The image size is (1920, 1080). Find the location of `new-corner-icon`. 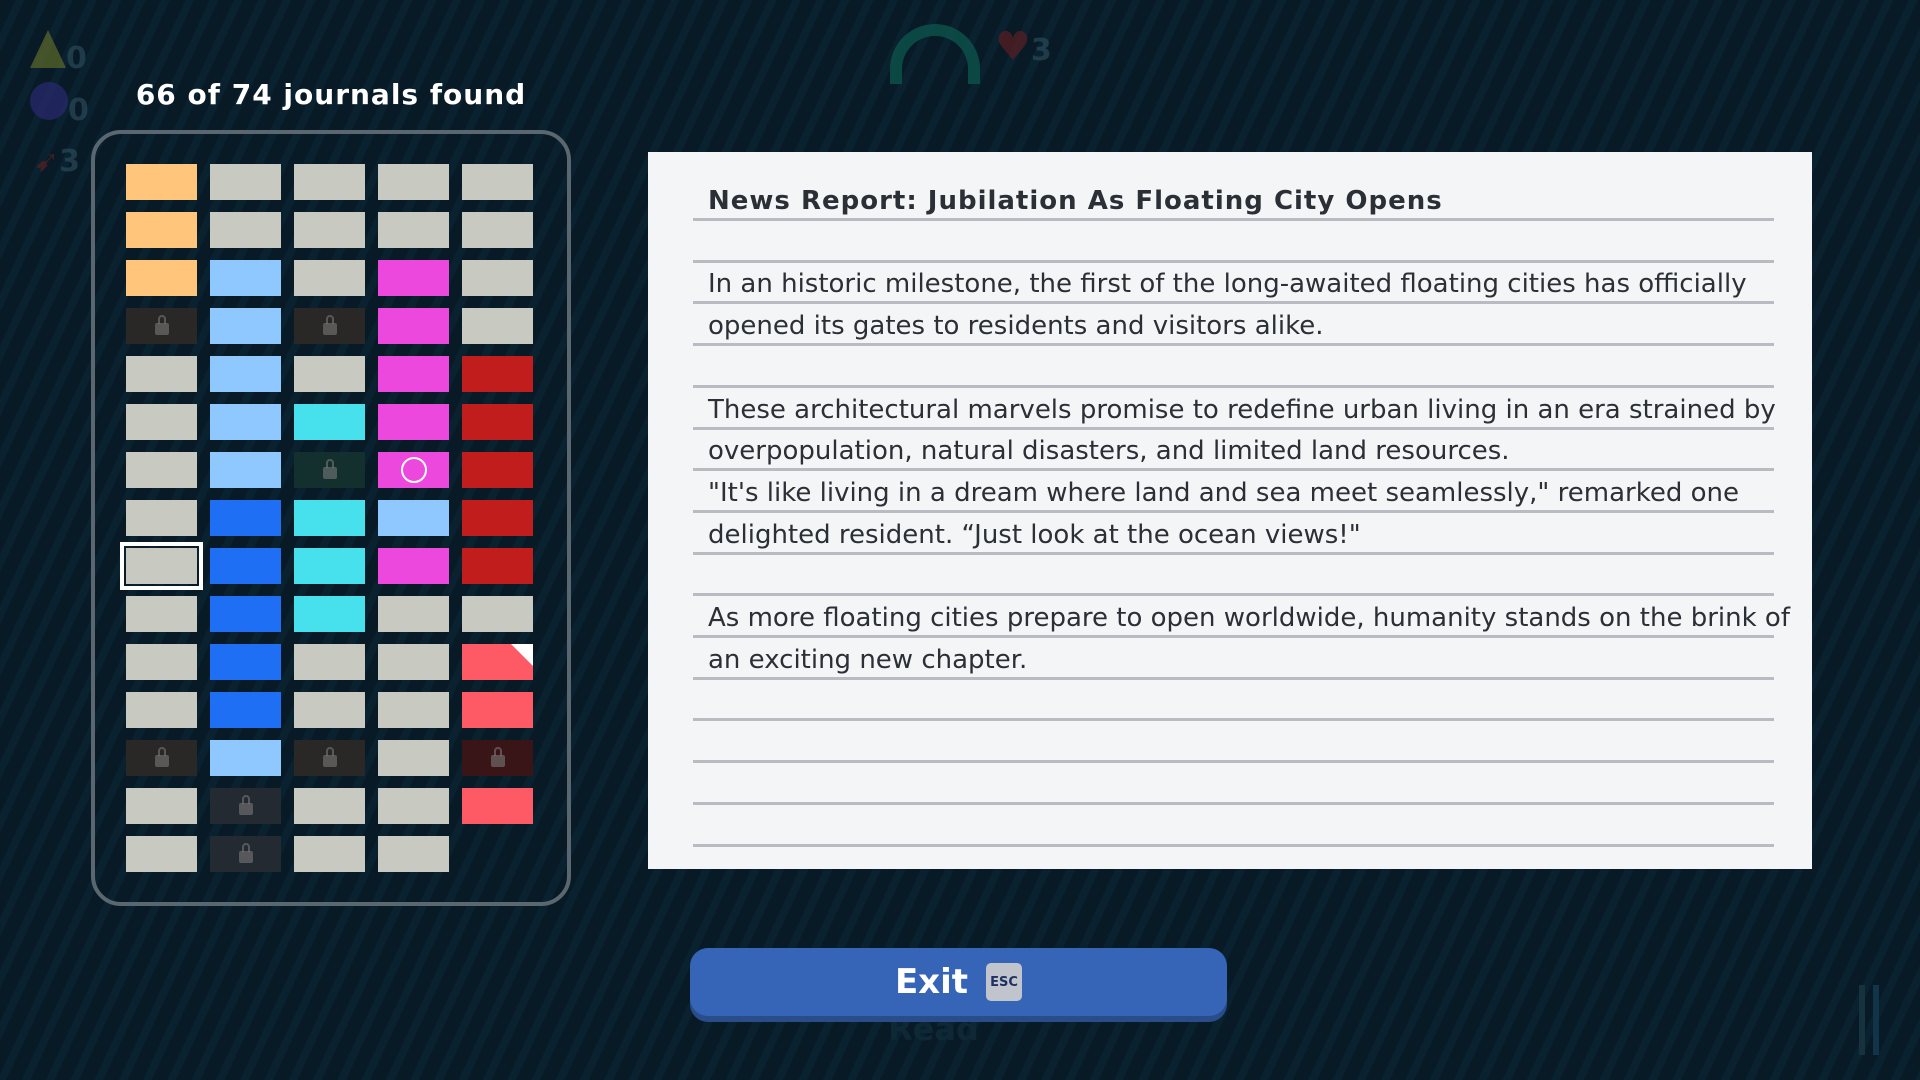

new-corner-icon is located at coordinates (522, 655).